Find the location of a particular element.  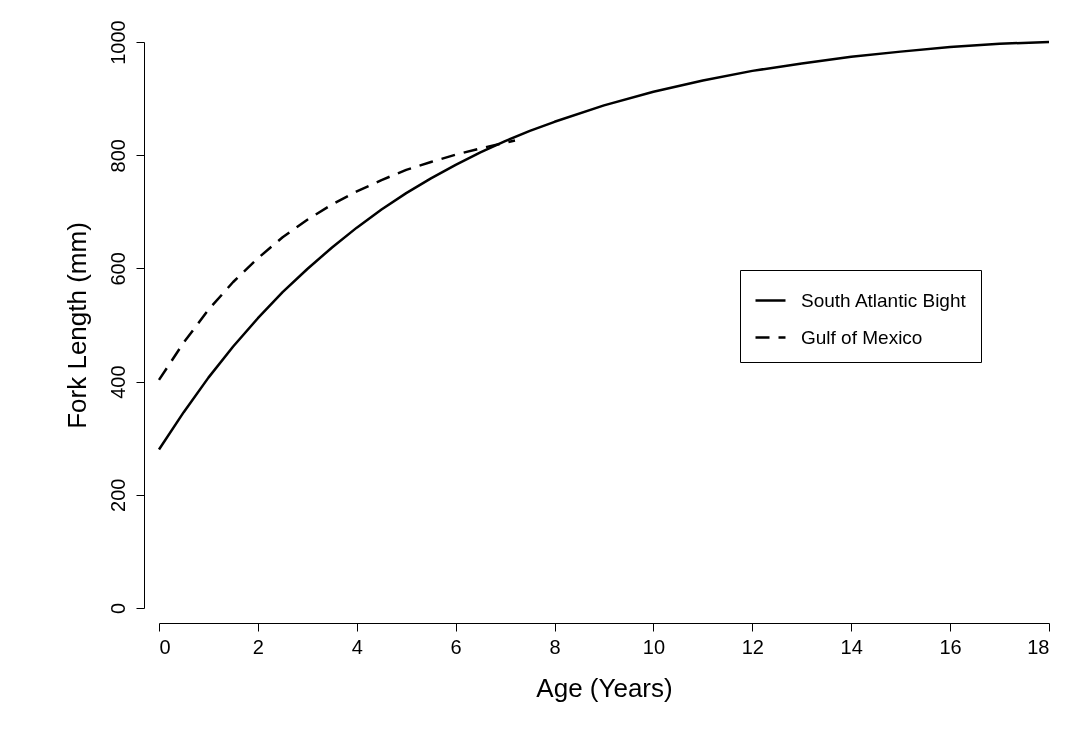

y-tick-label: 400 is located at coordinates (117, 382).